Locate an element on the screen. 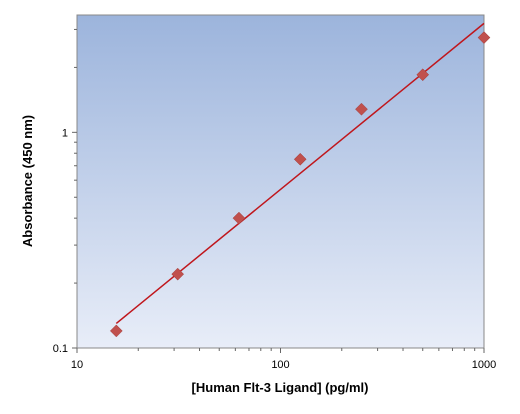 The width and height of the screenshot is (520, 414). x-axis: 10 100 1000 is located at coordinates (283, 359).